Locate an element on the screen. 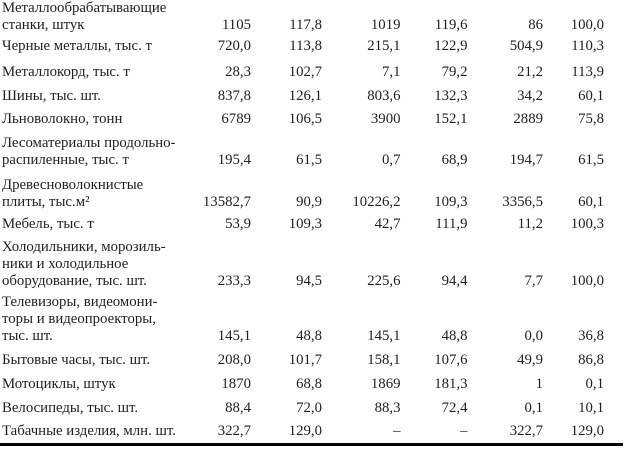 The height and width of the screenshot is (452, 635). value-cell: 107,6 is located at coordinates (451, 359).